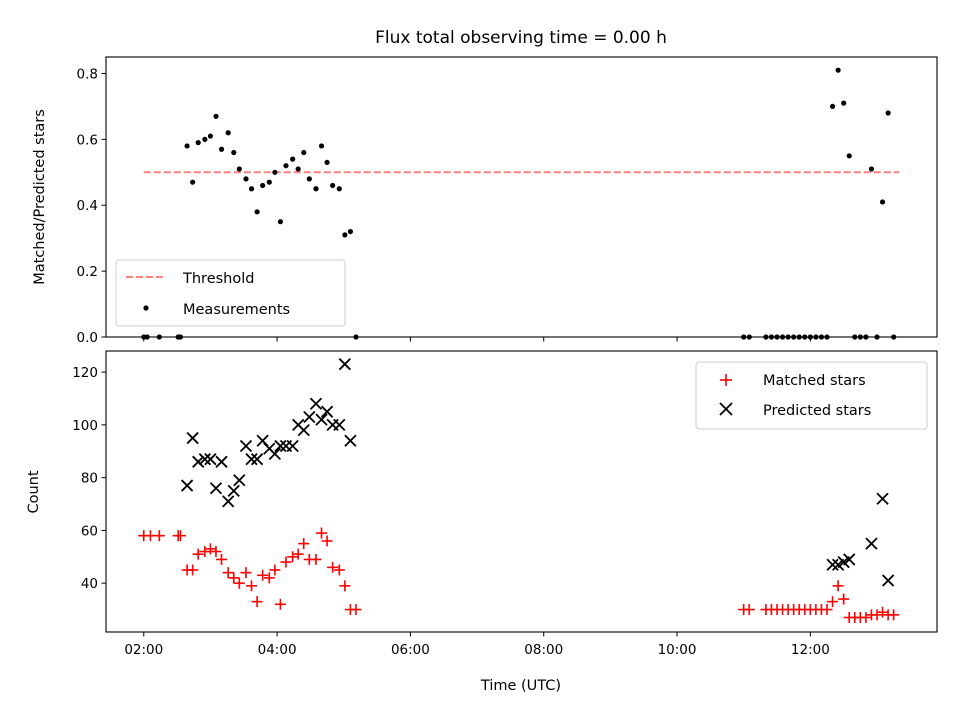 The width and height of the screenshot is (960, 720). What do you see at coordinates (277, 650) in the screenshot?
I see `x-tick-label: 04:00` at bounding box center [277, 650].